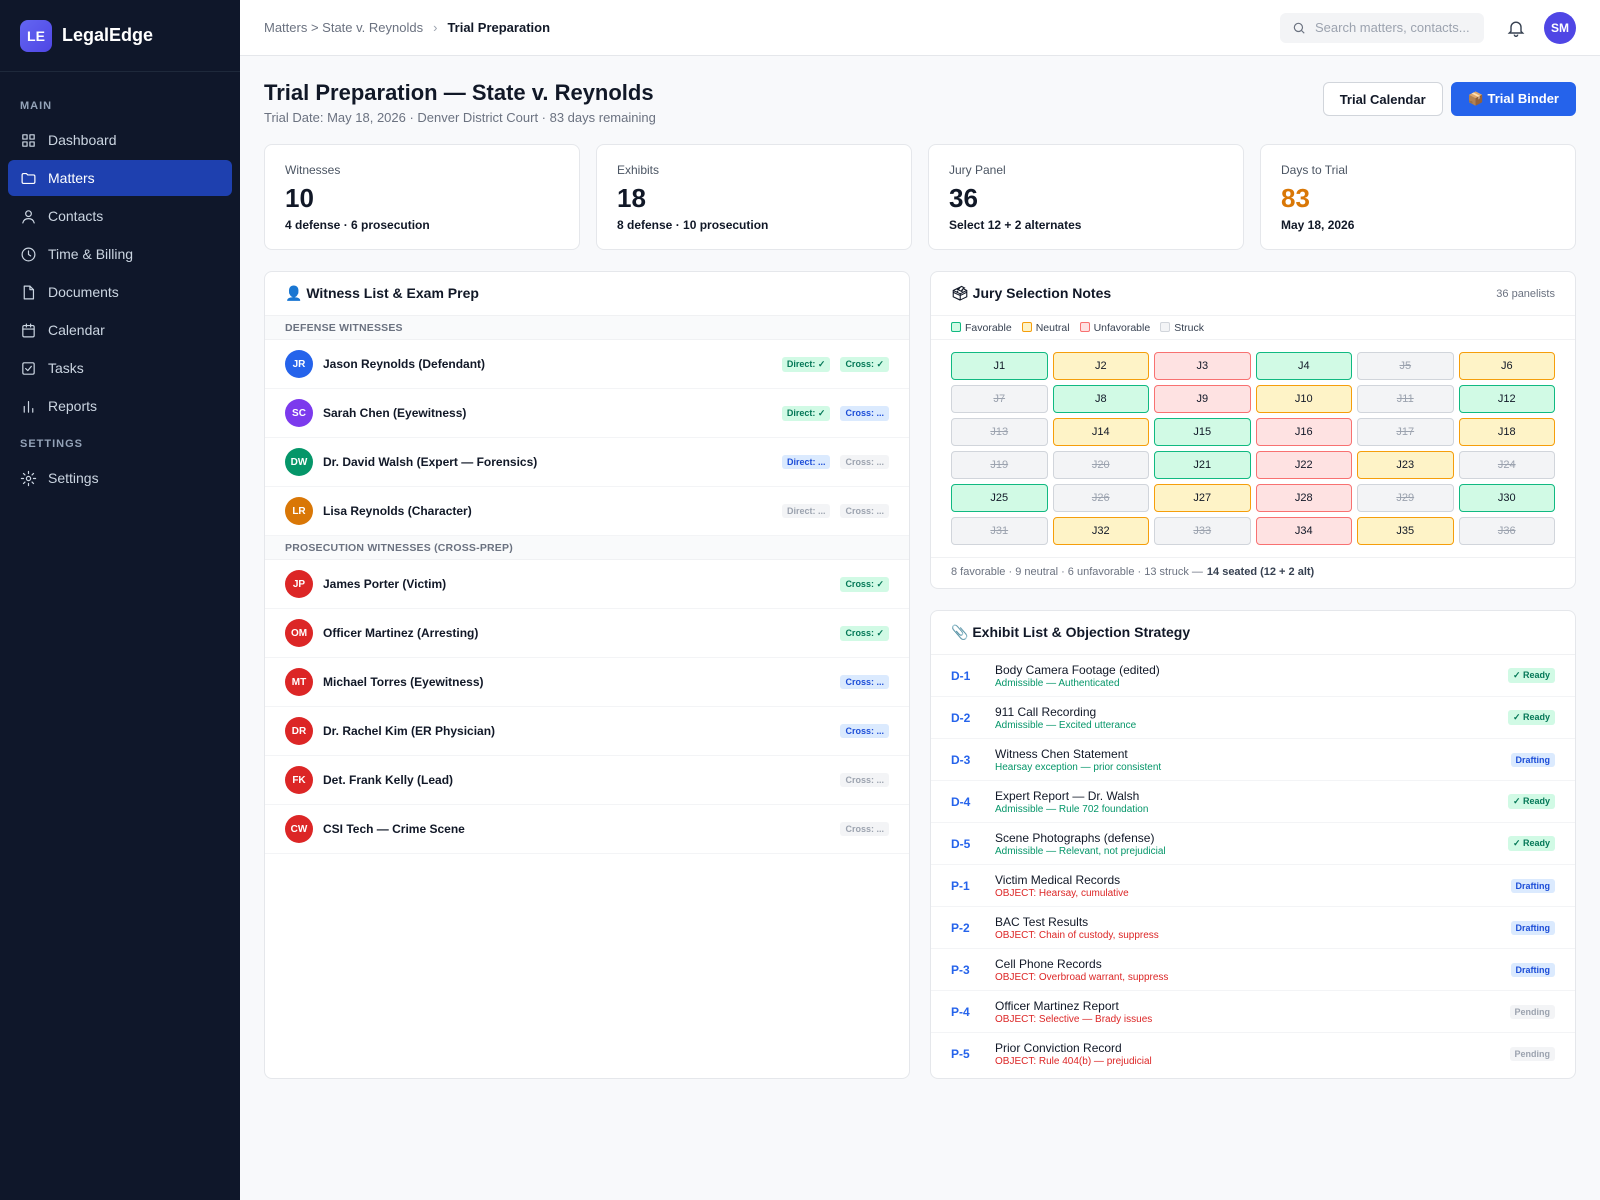 The width and height of the screenshot is (1600, 1200). What do you see at coordinates (1101, 399) in the screenshot?
I see `juror-cell: J8` at bounding box center [1101, 399].